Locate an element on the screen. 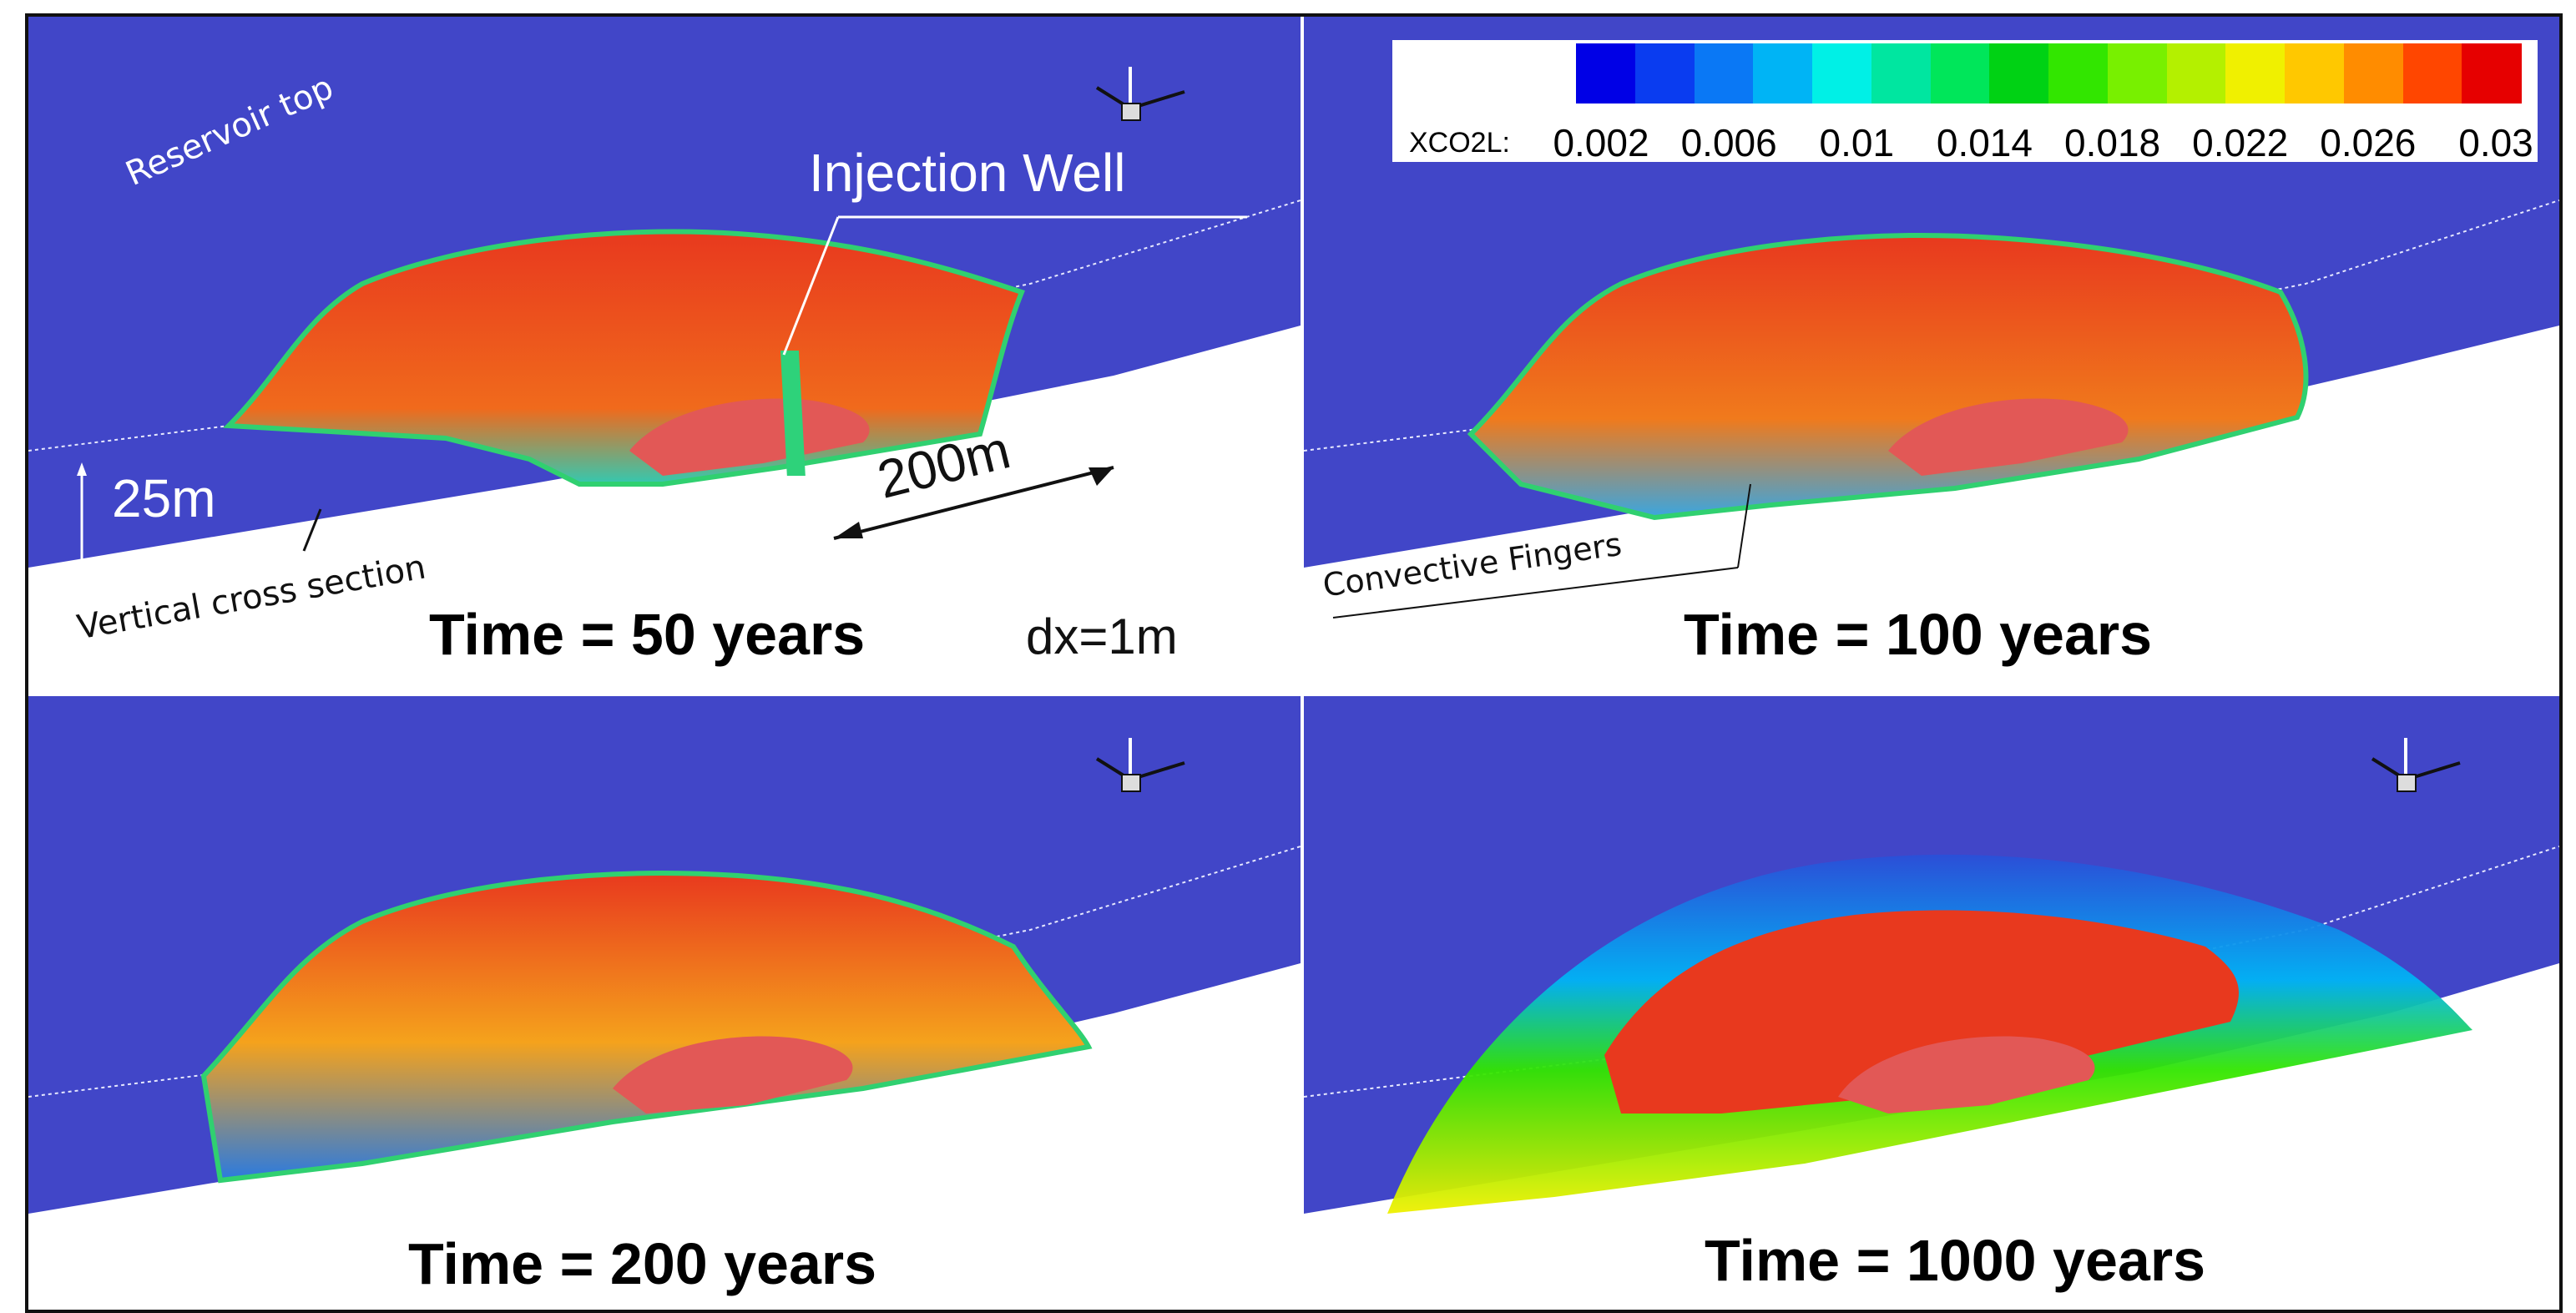 The height and width of the screenshot is (1313, 2576). thickness-label: 25m is located at coordinates (164, 498).